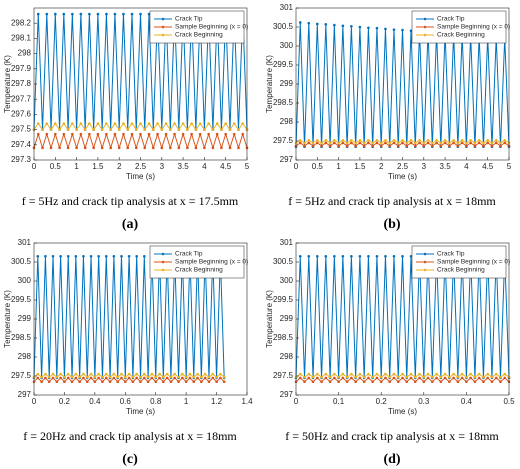 The height and width of the screenshot is (469, 520). What do you see at coordinates (98, 166) in the screenshot?
I see `x-tick-label: 1.5` at bounding box center [98, 166].